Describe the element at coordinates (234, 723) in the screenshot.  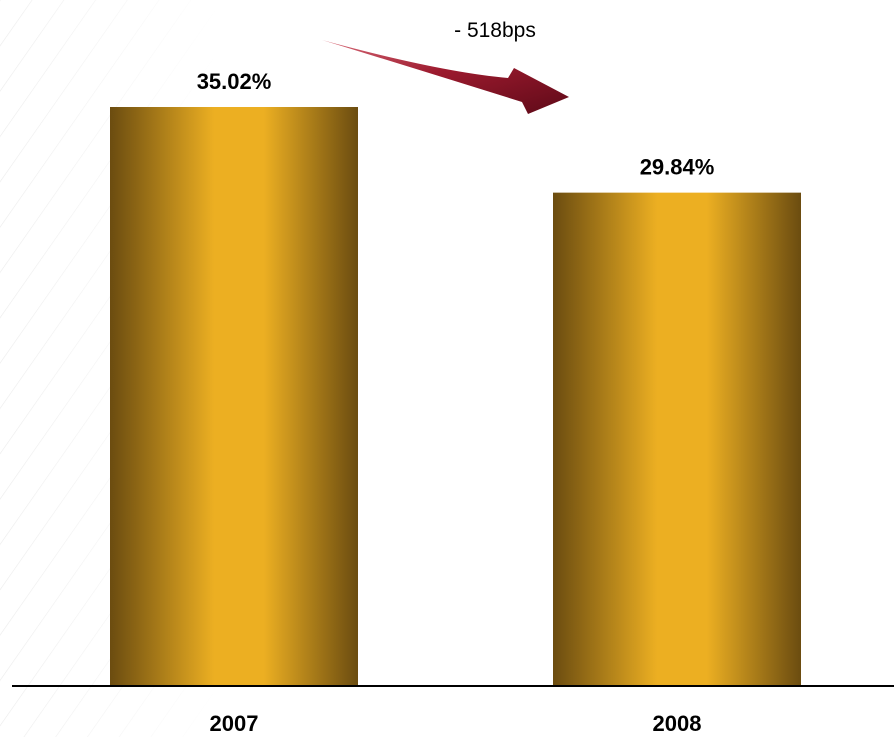
I see `category-label-2007: 2007` at that location.